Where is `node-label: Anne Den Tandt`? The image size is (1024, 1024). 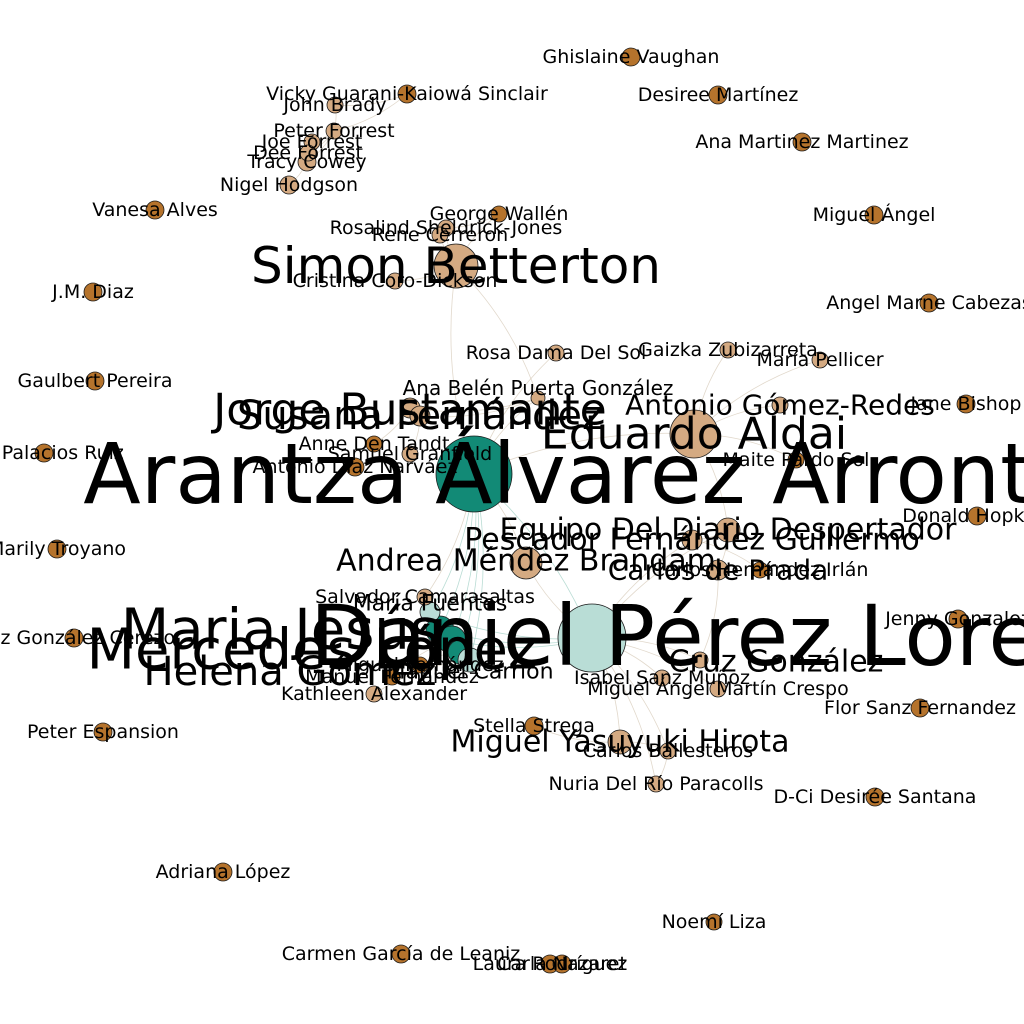 node-label: Anne Den Tandt is located at coordinates (374, 444).